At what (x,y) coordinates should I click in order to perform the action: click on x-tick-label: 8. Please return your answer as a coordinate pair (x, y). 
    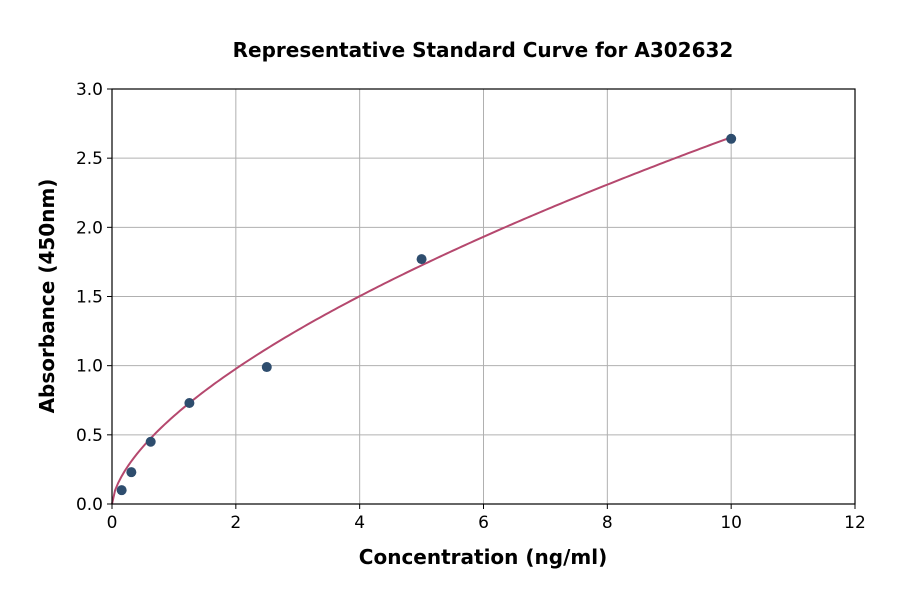
    Looking at the image, I should click on (607, 523).